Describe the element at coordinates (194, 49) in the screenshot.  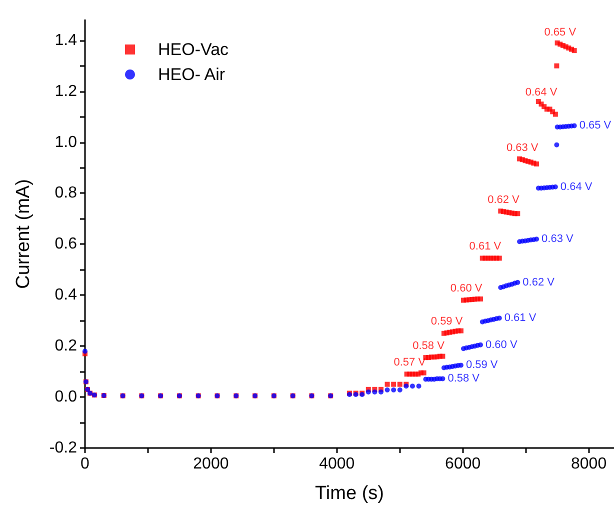
I see `legend-label: HEO-Vac` at that location.